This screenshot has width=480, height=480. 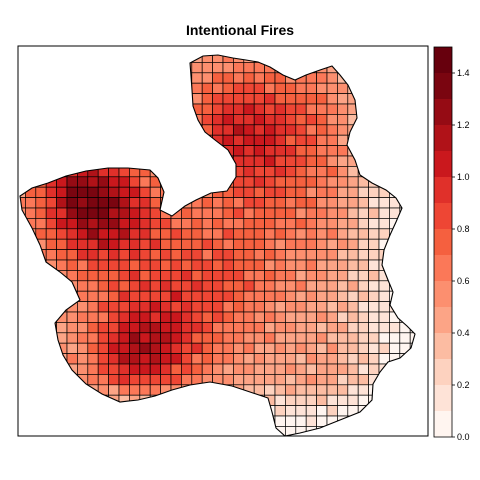 I want to click on legend-color-step, so click(x=443, y=60).